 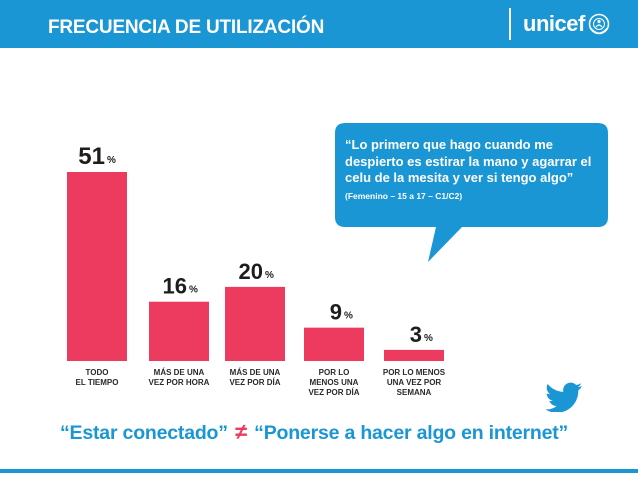 I want to click on quote-left: “Estar conectado”, so click(x=144, y=433).